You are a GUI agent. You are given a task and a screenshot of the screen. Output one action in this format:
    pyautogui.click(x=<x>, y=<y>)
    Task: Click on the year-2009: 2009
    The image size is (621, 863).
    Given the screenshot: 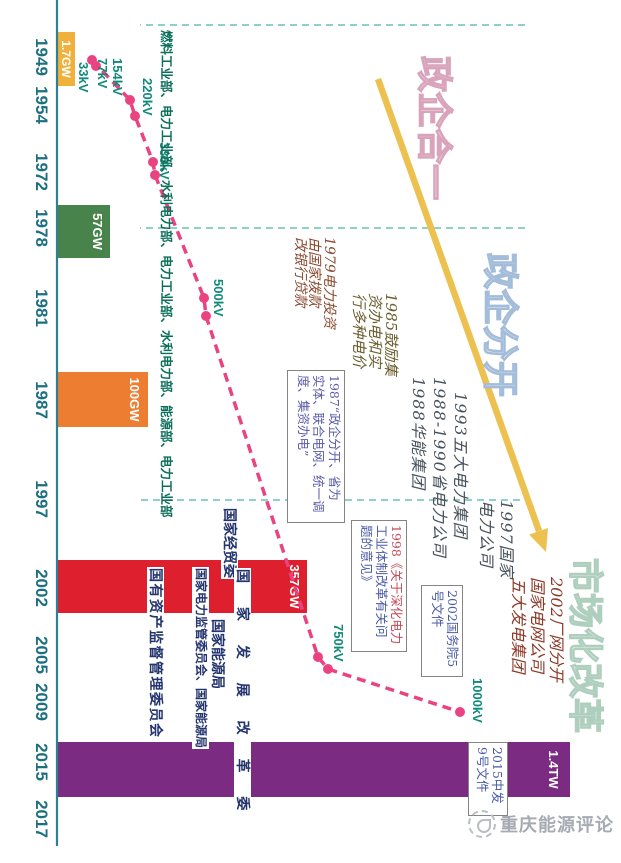 What is the action you would take?
    pyautogui.click(x=41, y=702)
    